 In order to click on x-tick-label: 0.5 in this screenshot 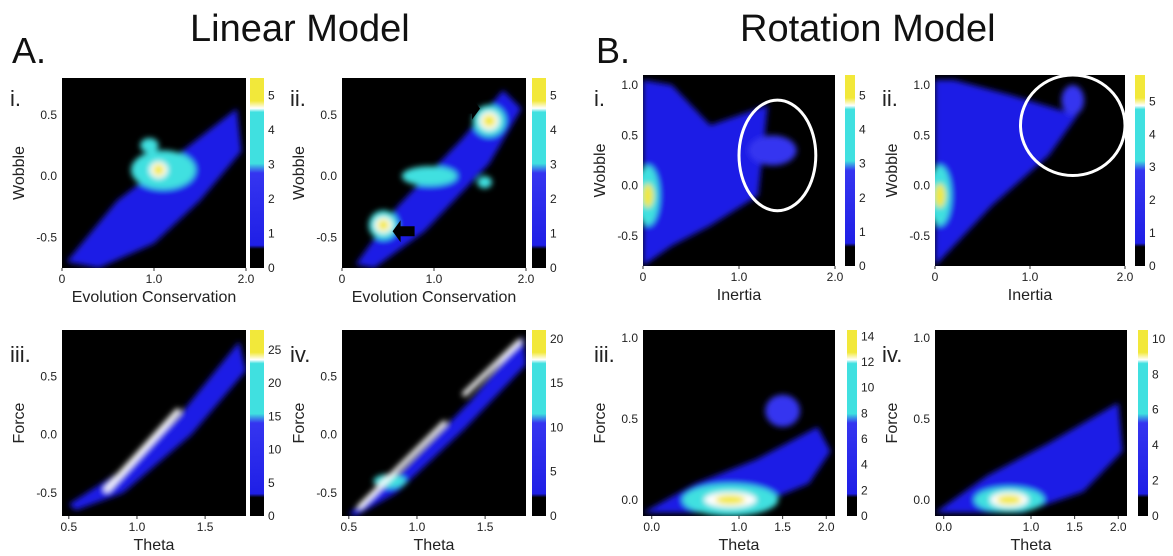, I will do `click(68, 527)`.